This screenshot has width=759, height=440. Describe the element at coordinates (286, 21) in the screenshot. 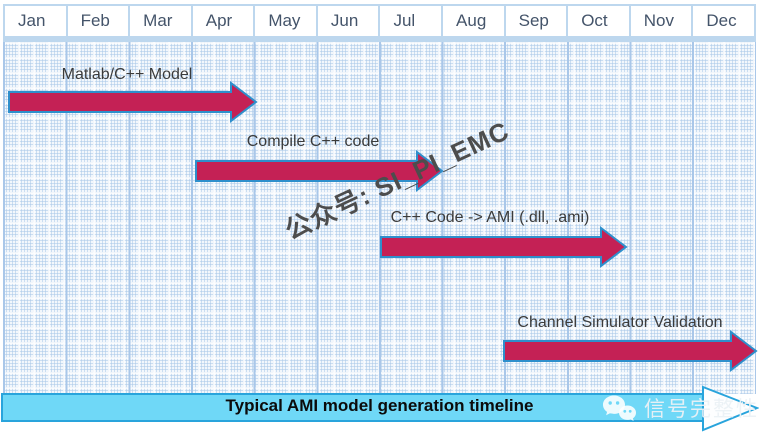

I see `month-cell-may: May` at that location.